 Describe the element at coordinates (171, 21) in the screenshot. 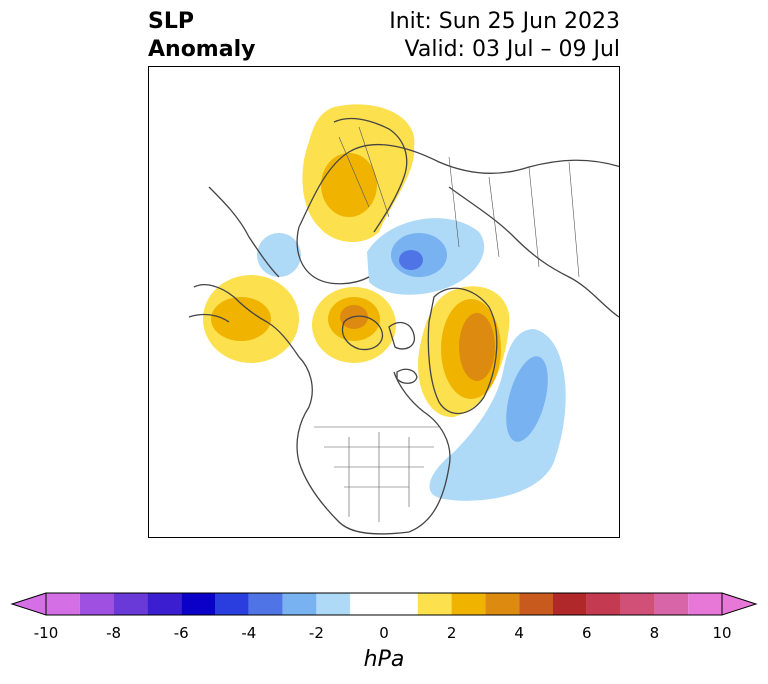

I see `title-variable: SLP` at that location.